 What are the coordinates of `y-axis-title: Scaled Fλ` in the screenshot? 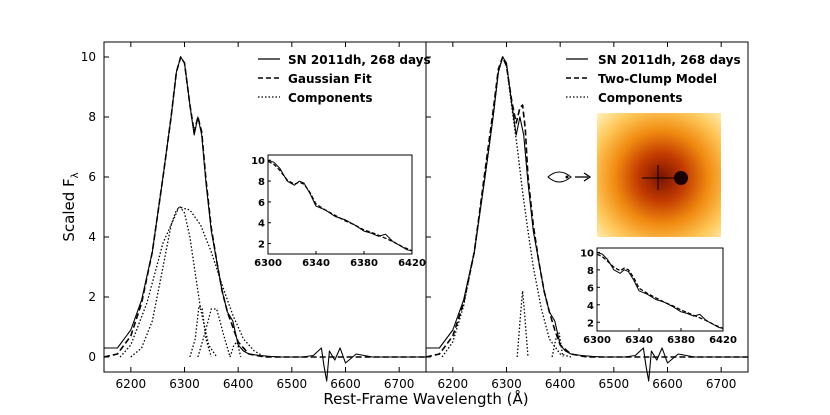 It's located at (70, 206).